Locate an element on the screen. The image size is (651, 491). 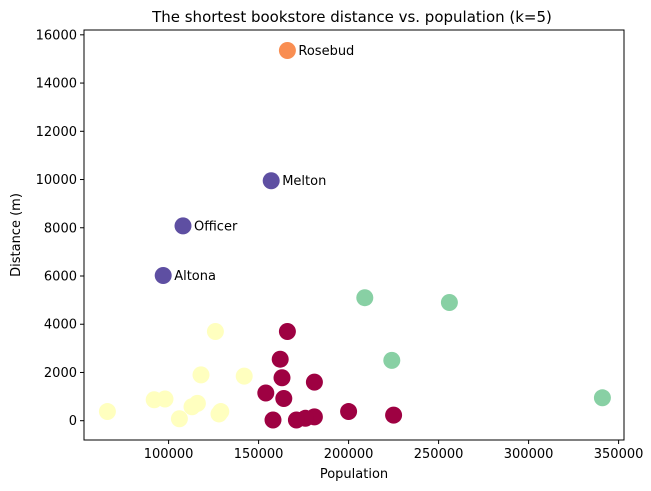
y-tick-label: 0 is located at coordinates (73, 421).